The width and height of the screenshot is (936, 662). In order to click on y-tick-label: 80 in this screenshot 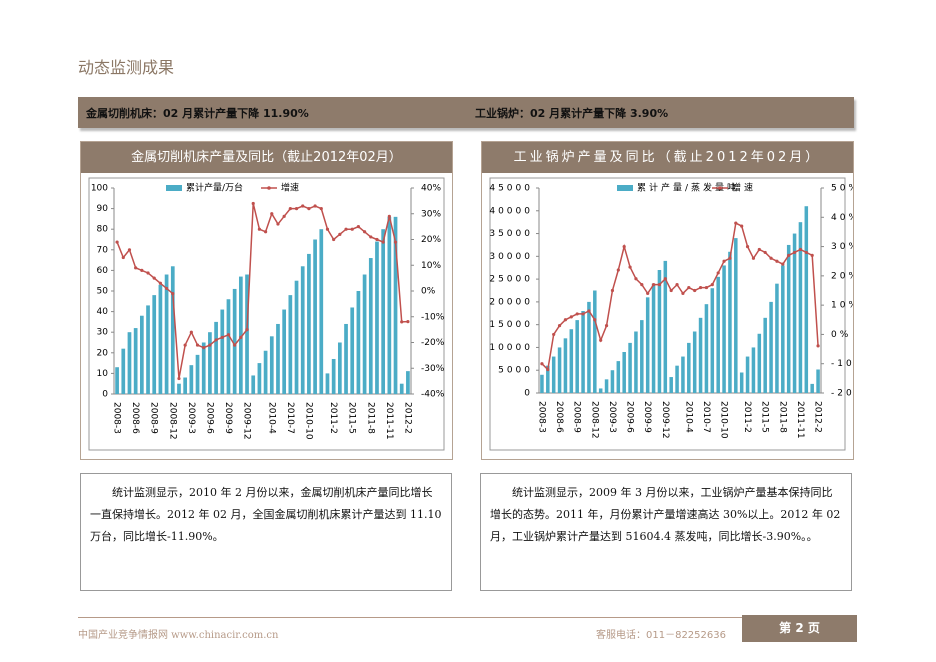, I will do `click(103, 230)`.